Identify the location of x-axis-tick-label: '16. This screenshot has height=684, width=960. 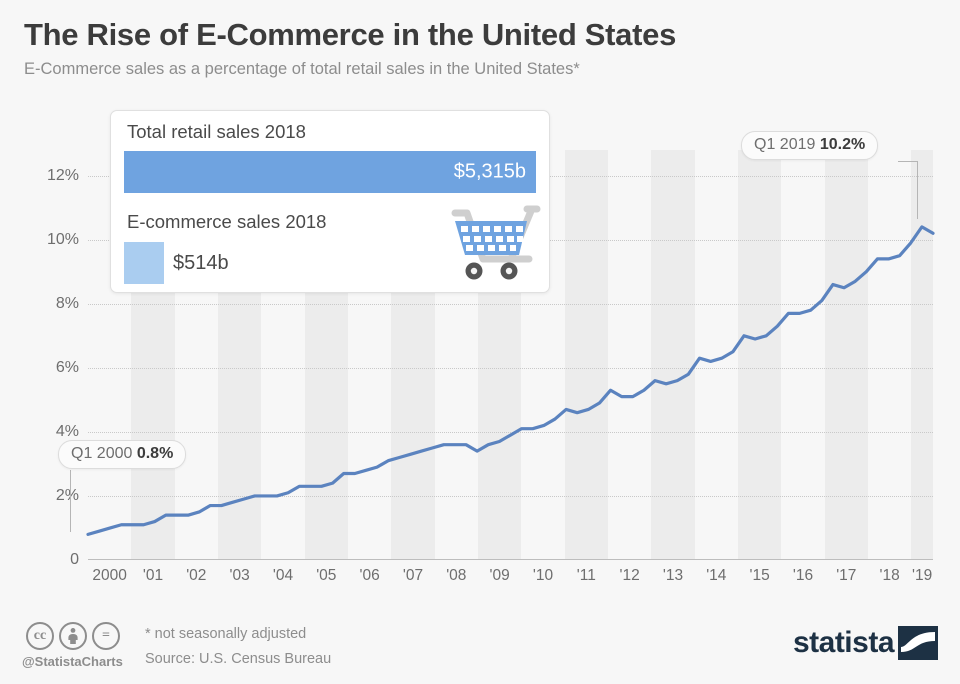
(803, 575).